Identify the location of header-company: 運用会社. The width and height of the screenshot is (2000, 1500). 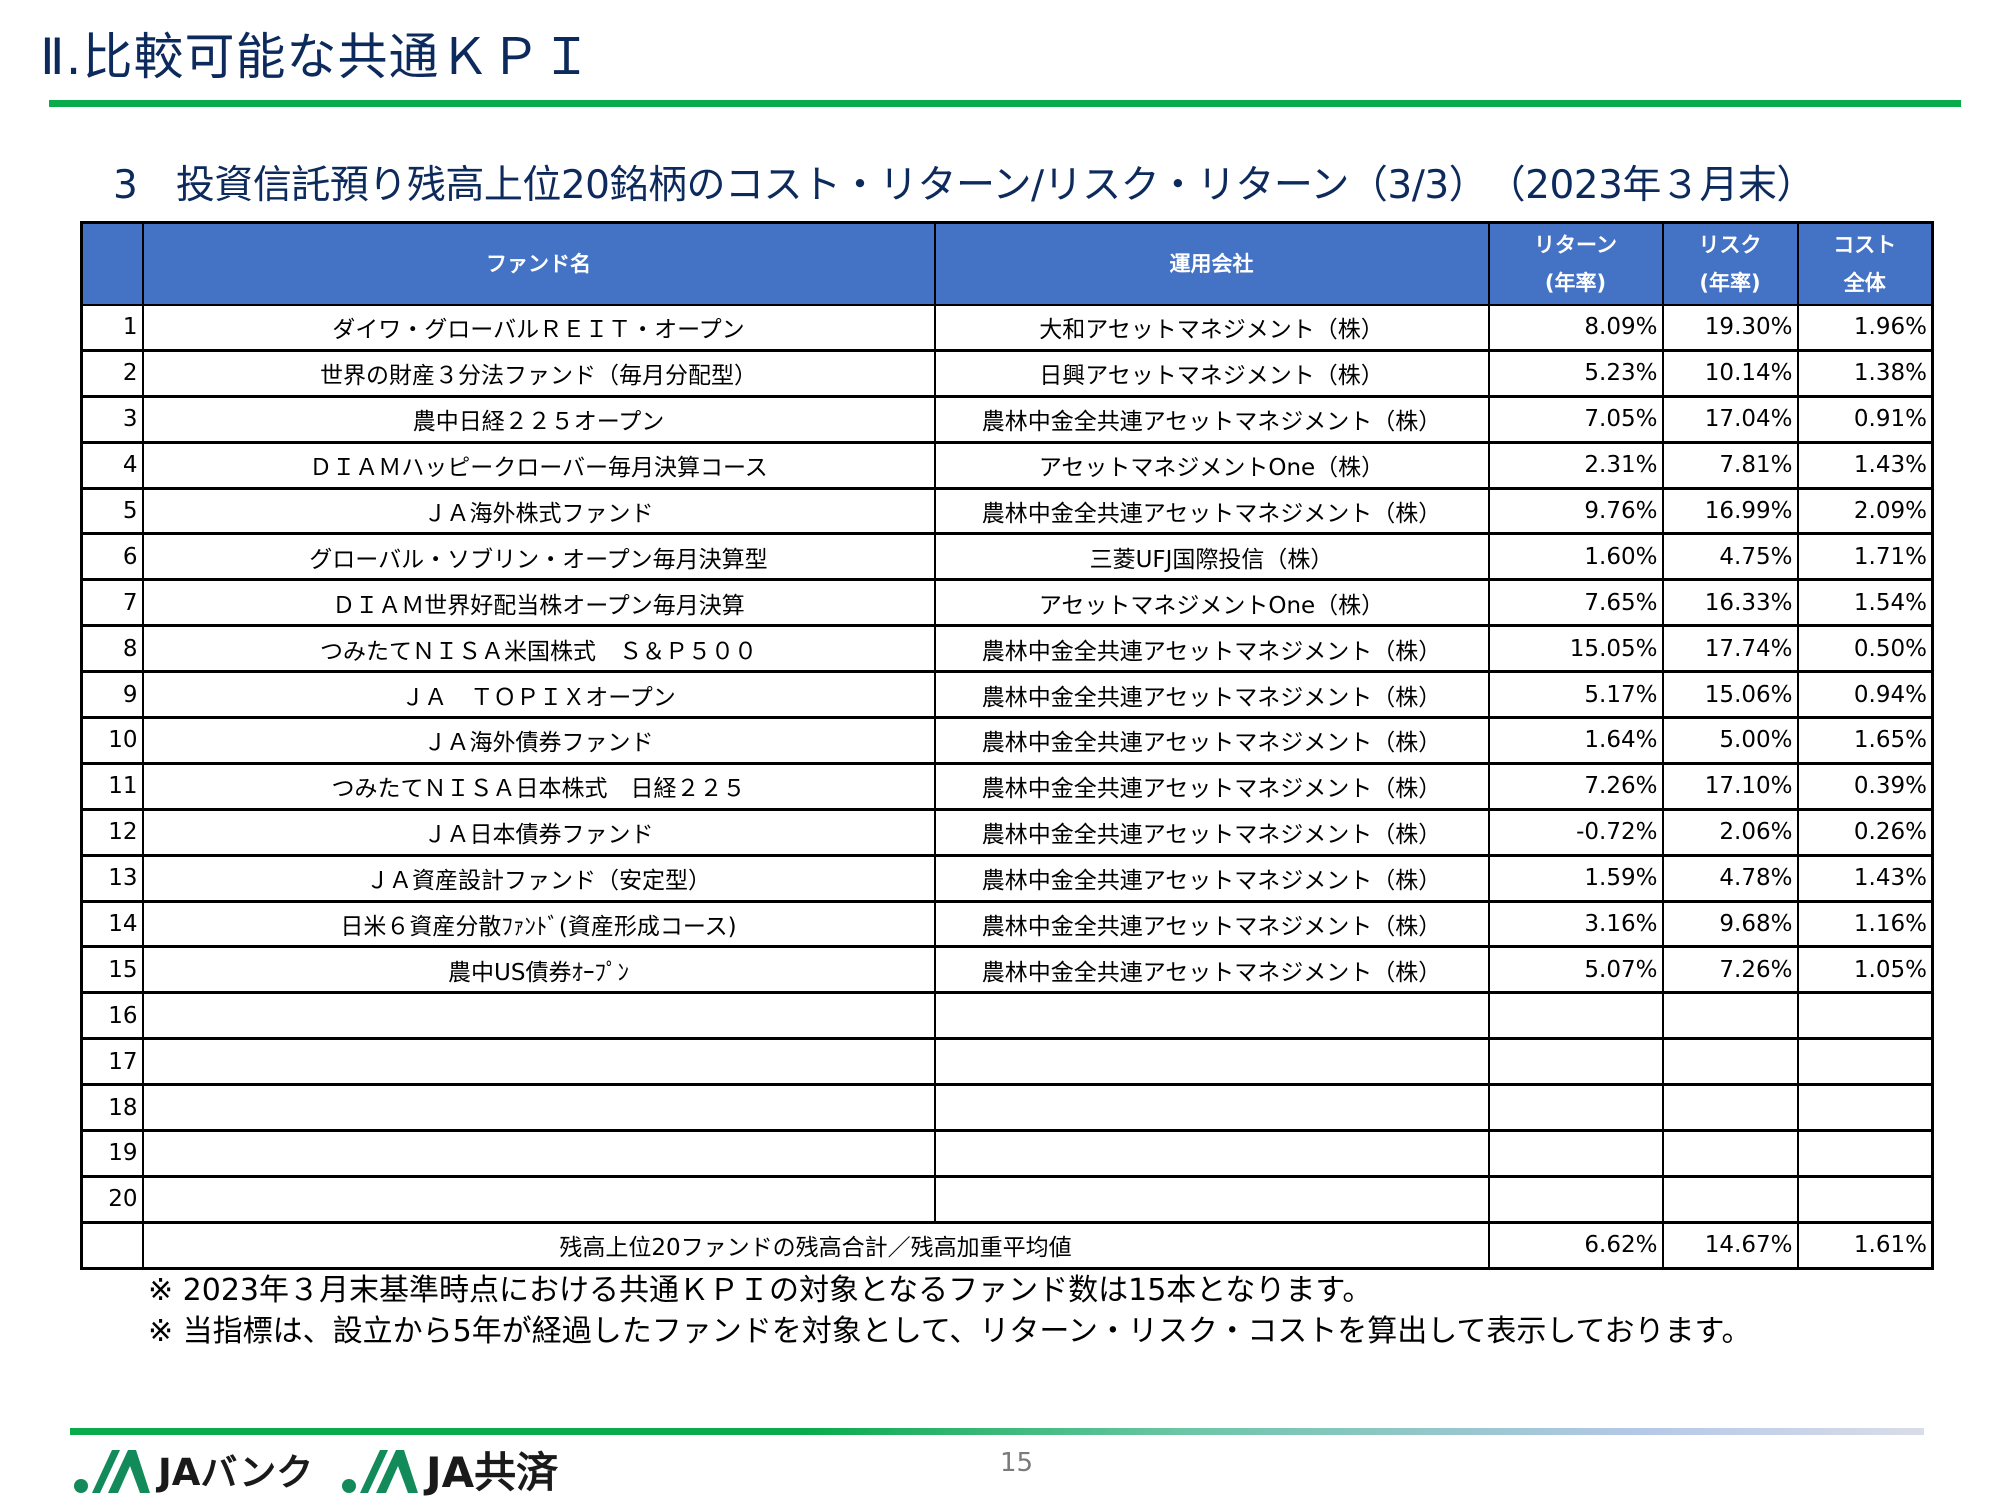
(1211, 263).